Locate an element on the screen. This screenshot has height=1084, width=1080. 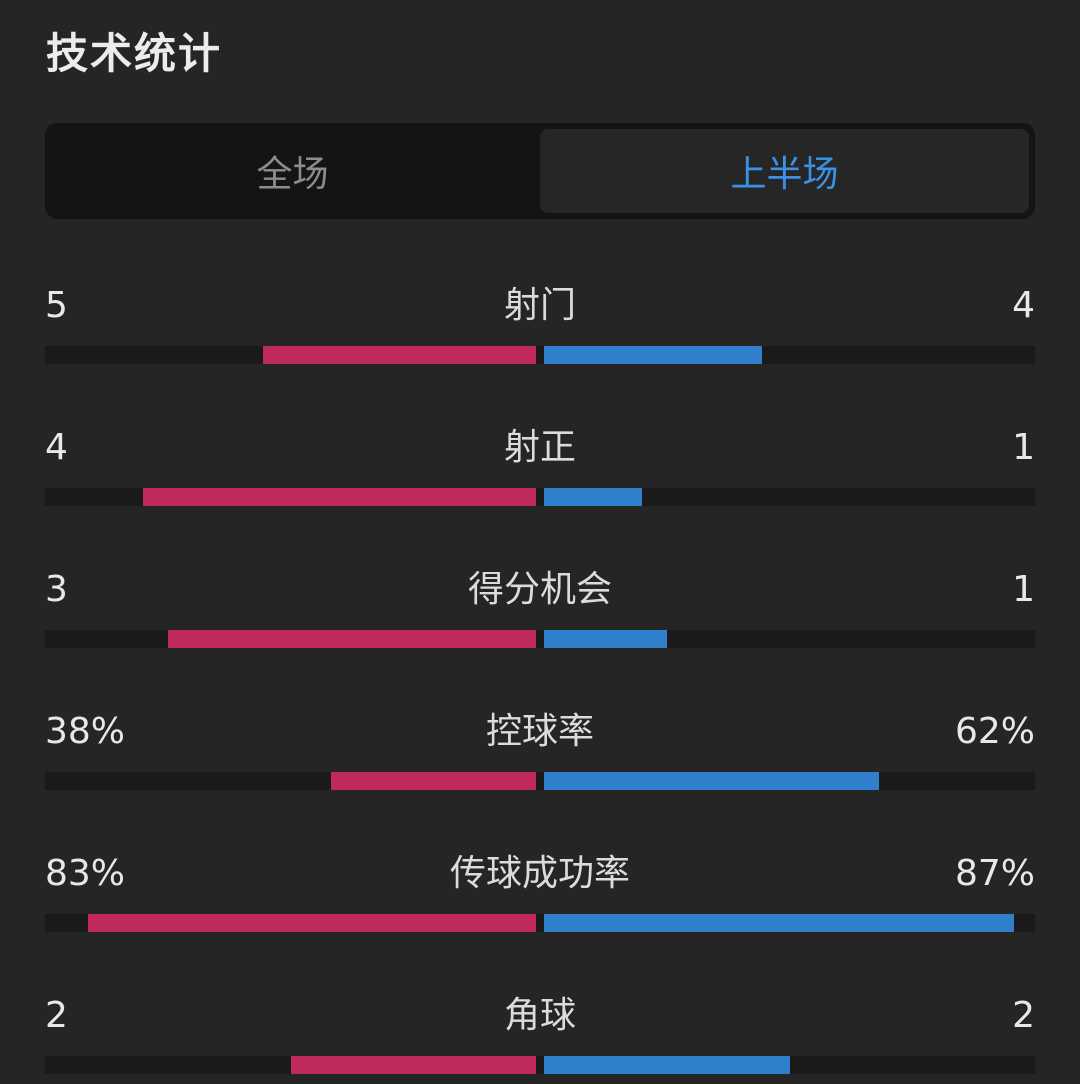
stat-row-shots: 5 射门 4 is located at coordinates (540, 329).